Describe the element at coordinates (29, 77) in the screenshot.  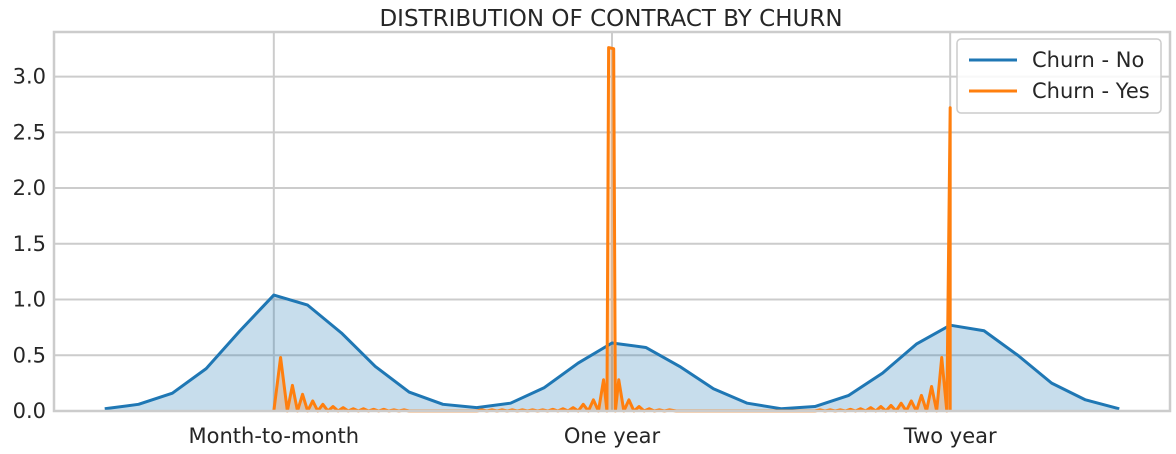
I see `y-tick-label: 3.0` at that location.